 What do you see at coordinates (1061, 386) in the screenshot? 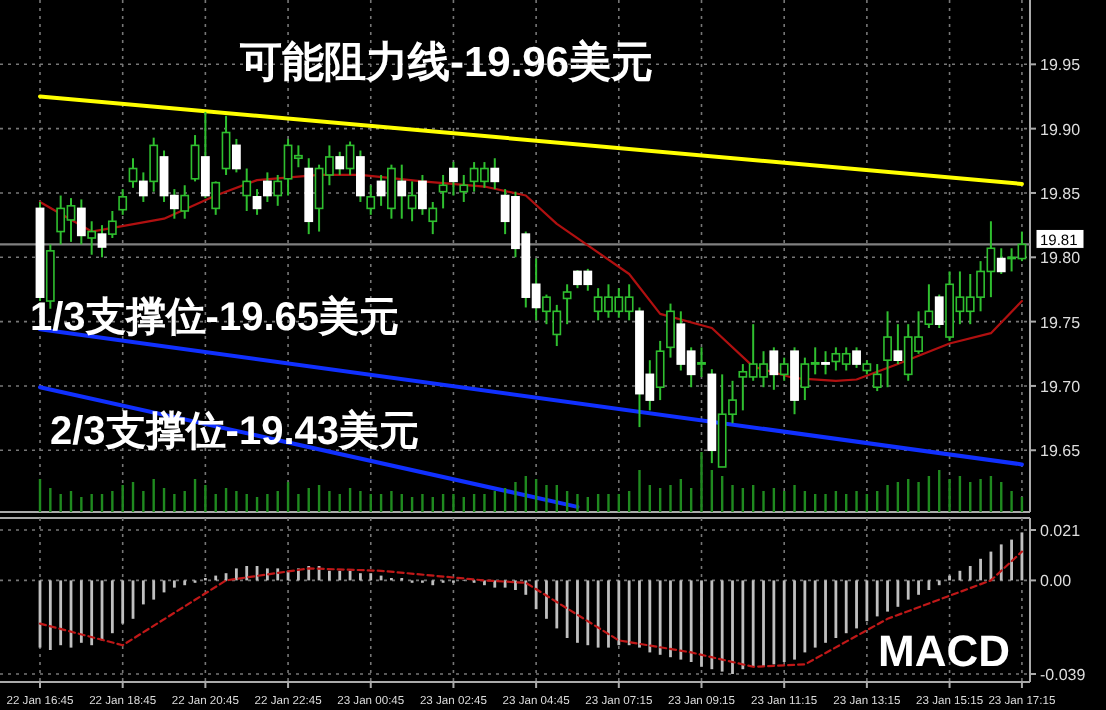
I see `y-tick-label: 19.70` at bounding box center [1061, 386].